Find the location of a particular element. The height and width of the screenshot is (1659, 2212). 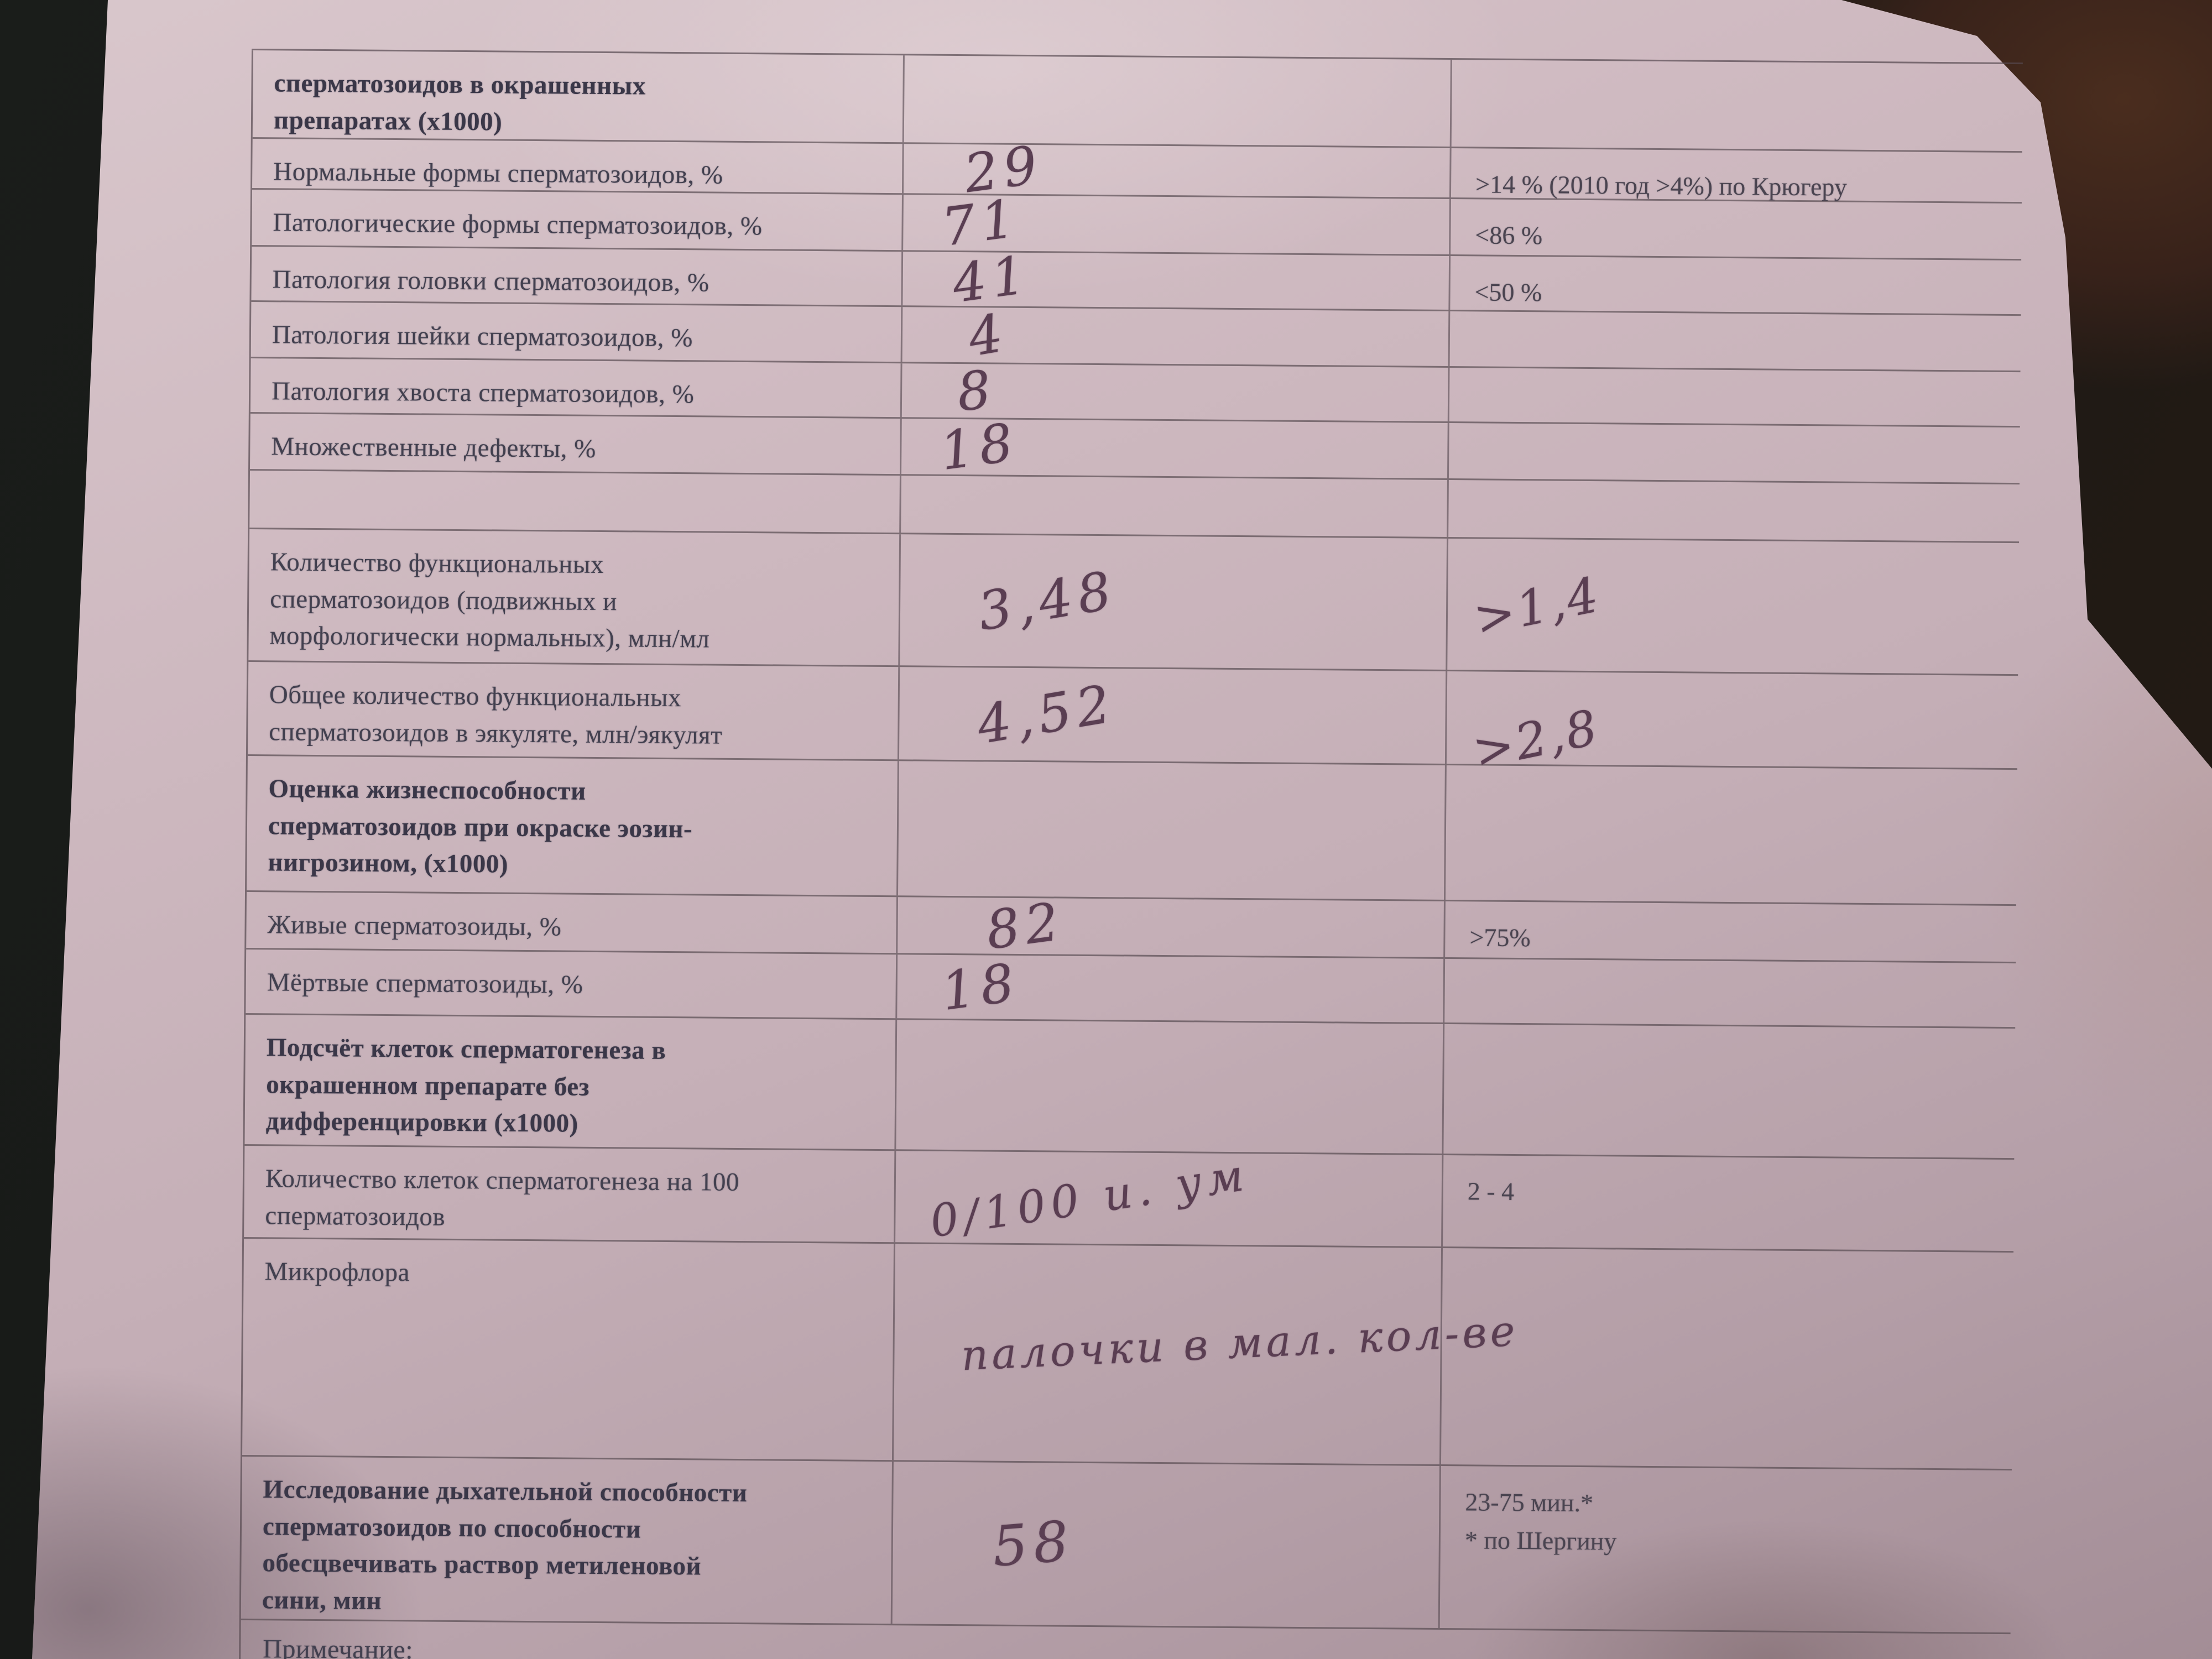

result-value-cell: 3,48 is located at coordinates (1172, 602).